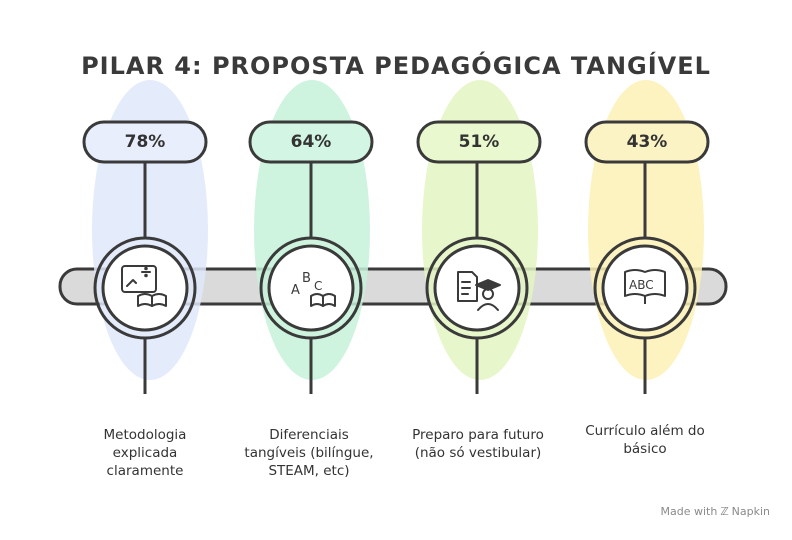 The height and width of the screenshot is (540, 792). What do you see at coordinates (318, 286) in the screenshot?
I see `svg-text: C` at bounding box center [318, 286].